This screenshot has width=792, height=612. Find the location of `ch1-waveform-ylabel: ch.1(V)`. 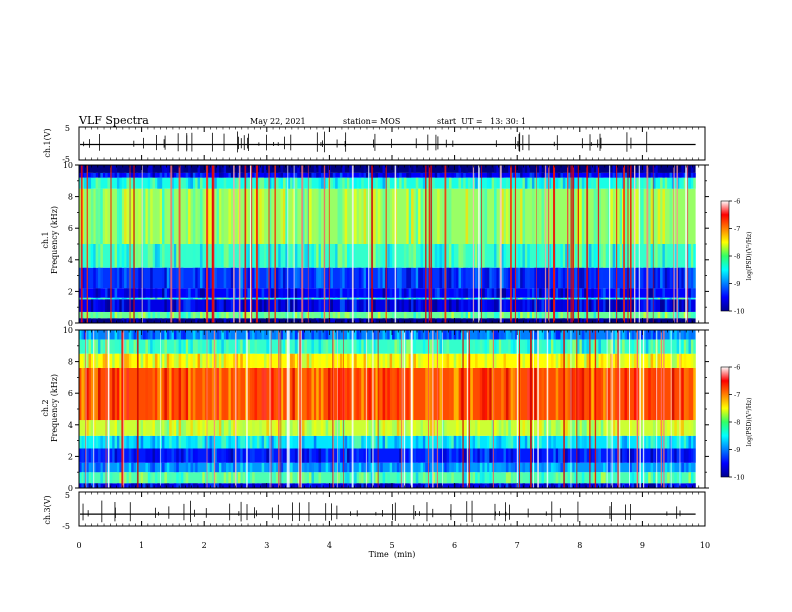

ch1-waveform-ylabel: ch.1(V) is located at coordinates (47, 142).